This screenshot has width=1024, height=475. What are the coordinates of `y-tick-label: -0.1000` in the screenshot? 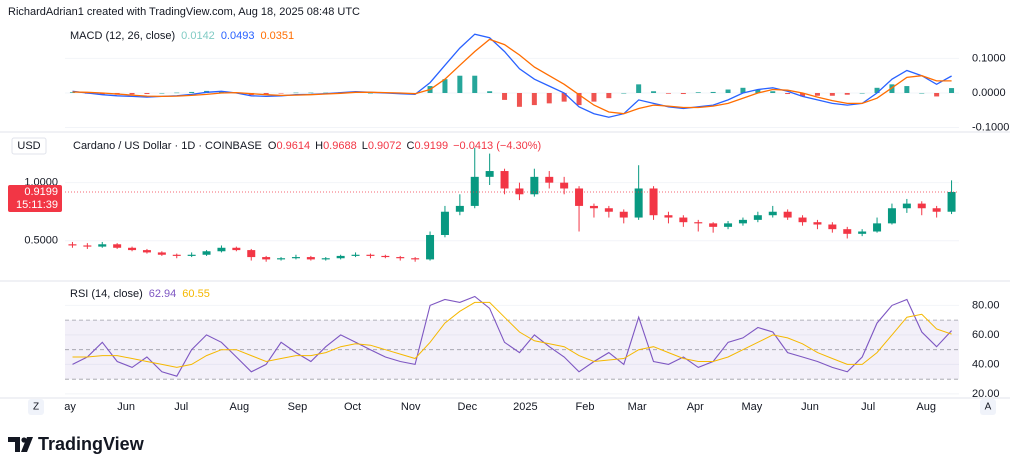 It's located at (990, 127).